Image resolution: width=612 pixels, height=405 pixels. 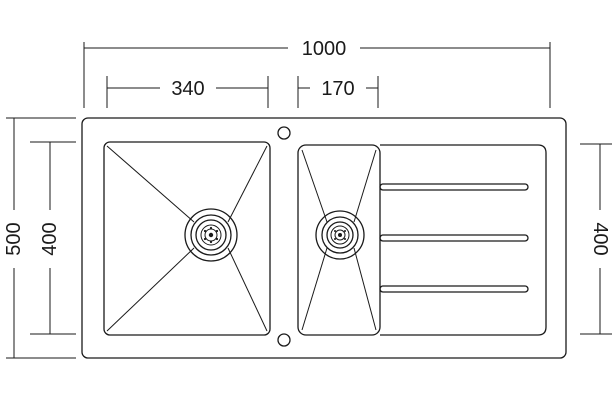 What do you see at coordinates (340, 235) in the screenshot?
I see `half-bowl-drain` at bounding box center [340, 235].